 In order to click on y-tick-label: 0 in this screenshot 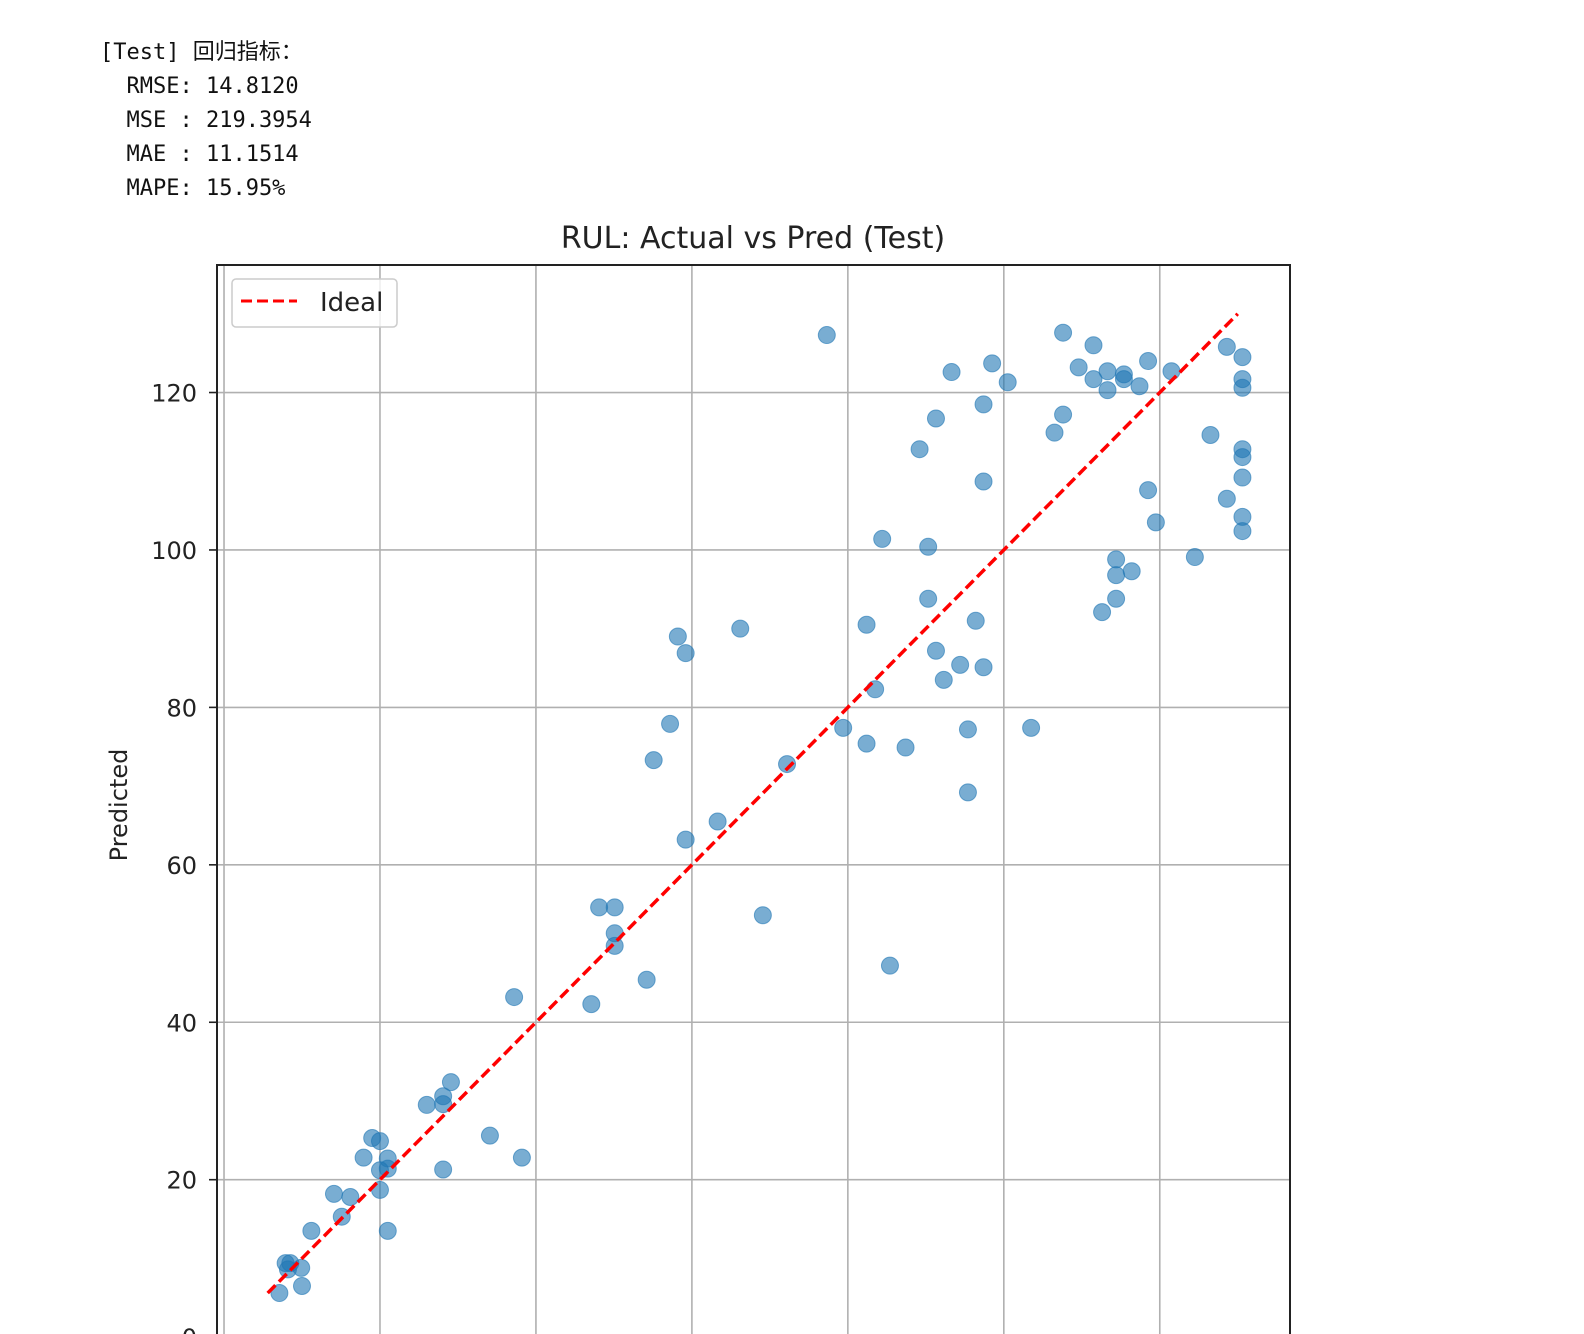, I will do `click(189, 1329)`.